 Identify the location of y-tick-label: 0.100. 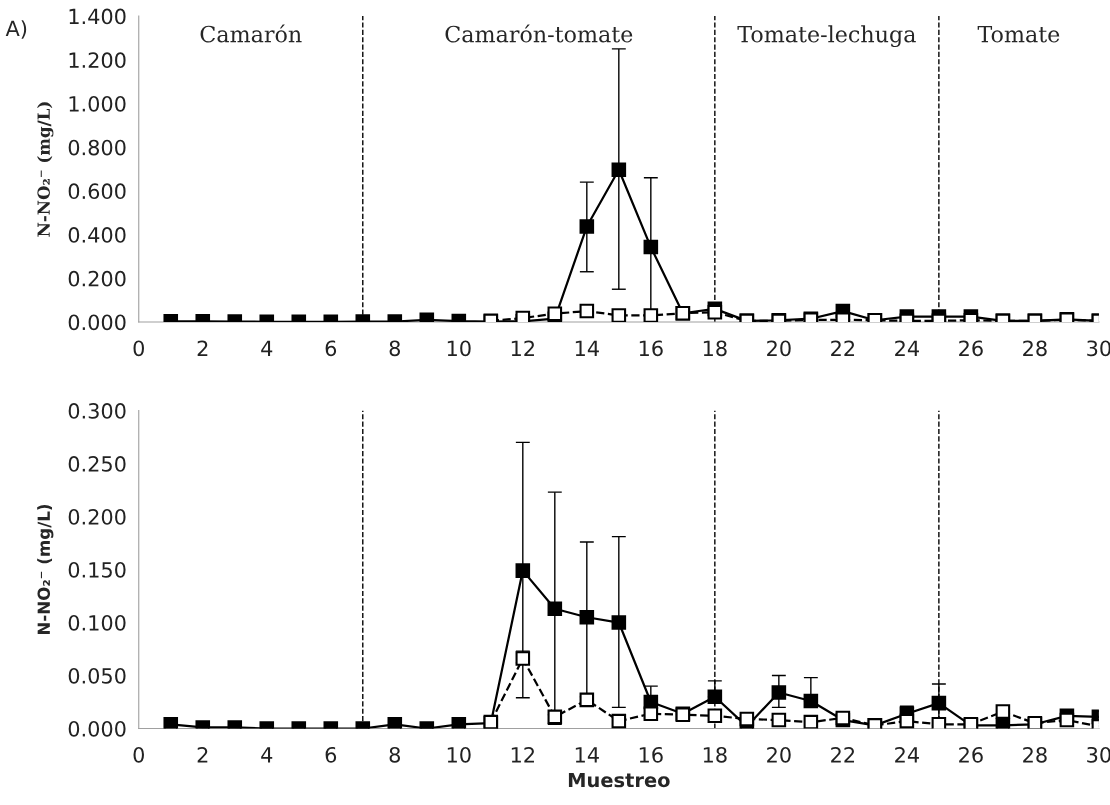
(97, 622).